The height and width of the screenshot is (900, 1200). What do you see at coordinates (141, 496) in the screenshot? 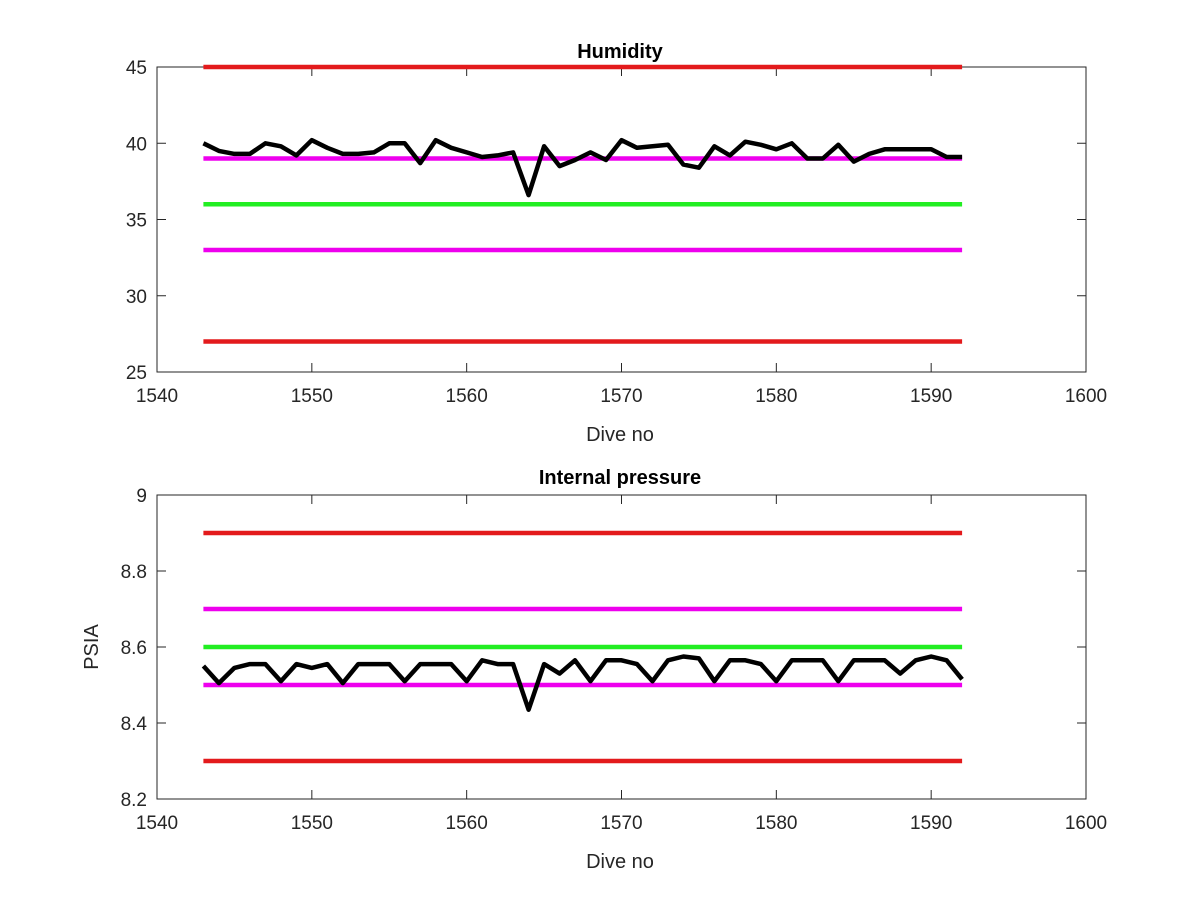
I see `pressure-y-tick-label: 9` at bounding box center [141, 496].